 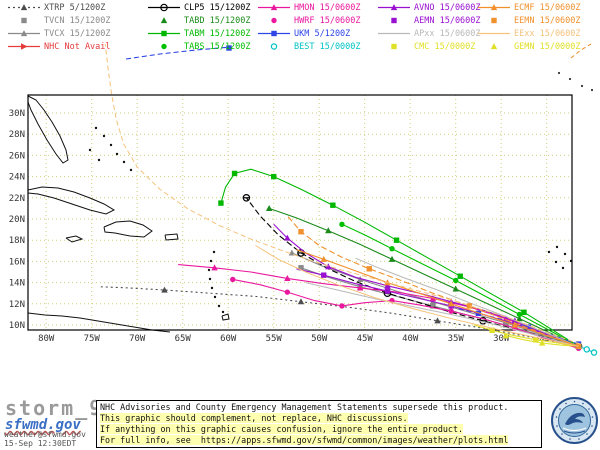 I want to click on tabd-legend-sample, so click(x=164, y=20).